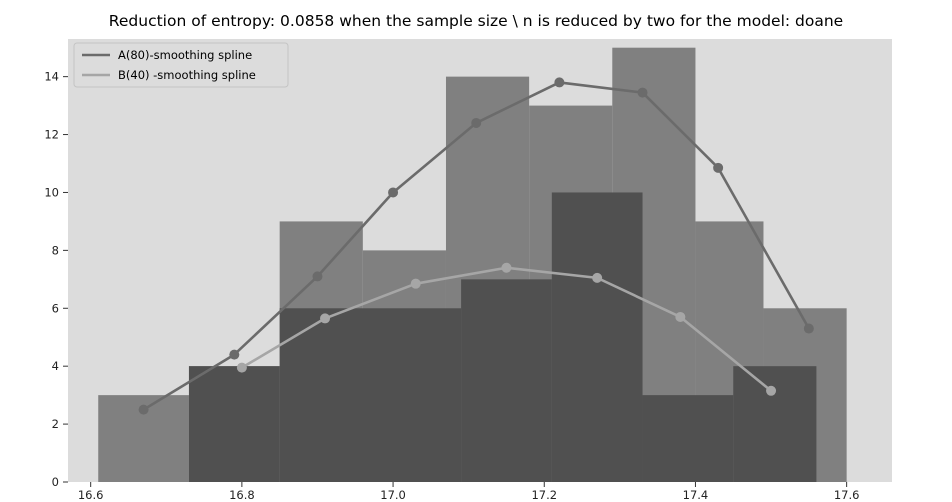  Describe the element at coordinates (847, 495) in the screenshot. I see `x-tick-label-5: 17.6` at that location.